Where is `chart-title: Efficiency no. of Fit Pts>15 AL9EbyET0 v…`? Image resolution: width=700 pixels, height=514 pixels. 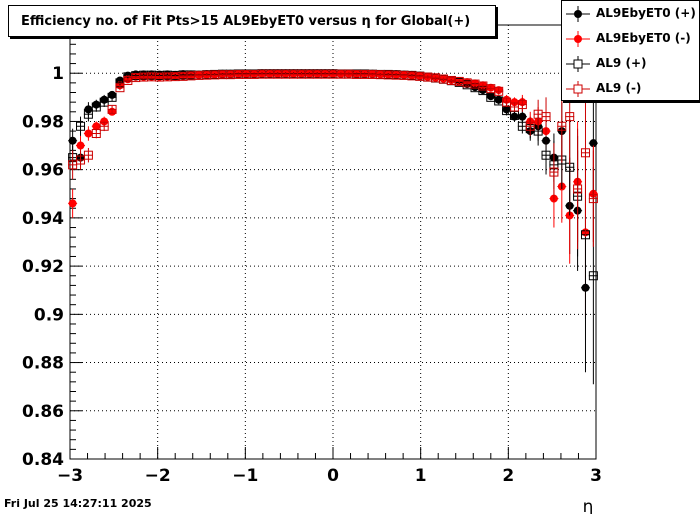
chart-title: Efficiency no. of Fit Pts>15 AL9EbyET0 v… is located at coordinates (246, 21).